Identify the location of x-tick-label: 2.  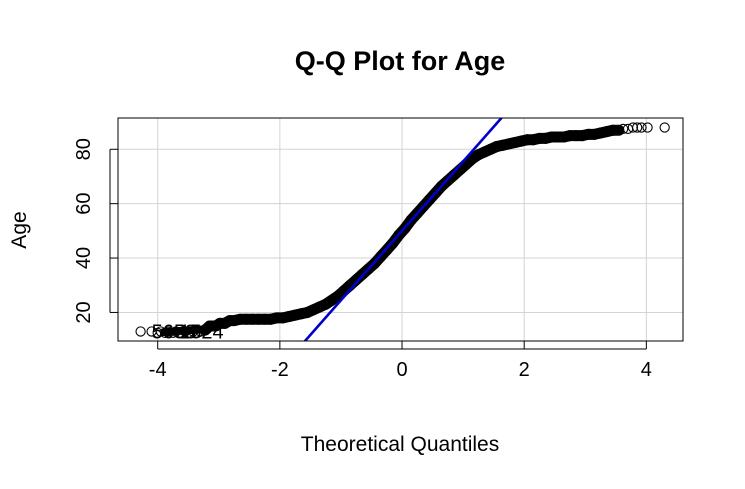
(524, 370).